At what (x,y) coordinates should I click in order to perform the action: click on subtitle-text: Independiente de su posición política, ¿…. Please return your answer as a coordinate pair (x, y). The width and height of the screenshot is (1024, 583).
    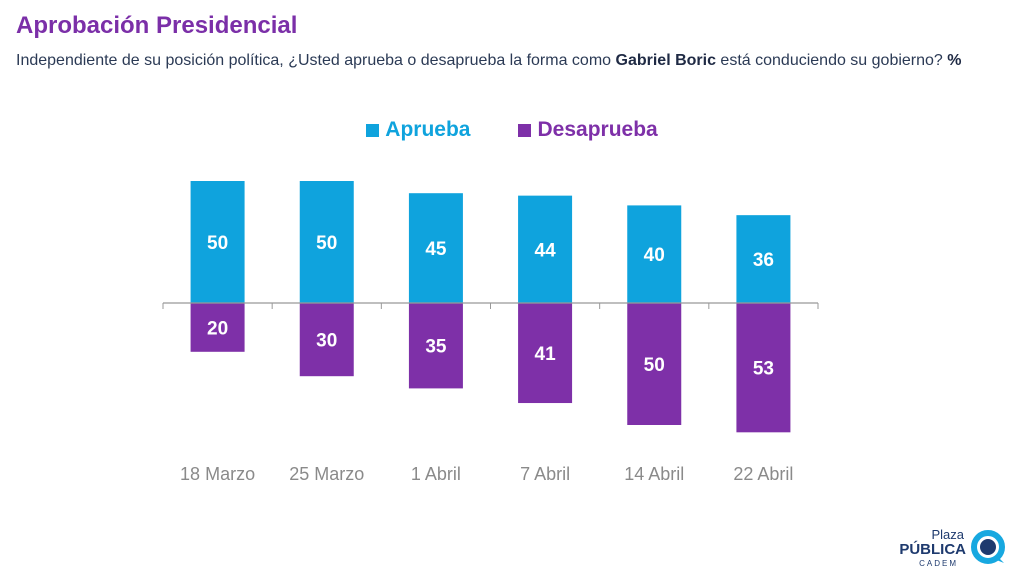
    Looking at the image, I should click on (316, 60).